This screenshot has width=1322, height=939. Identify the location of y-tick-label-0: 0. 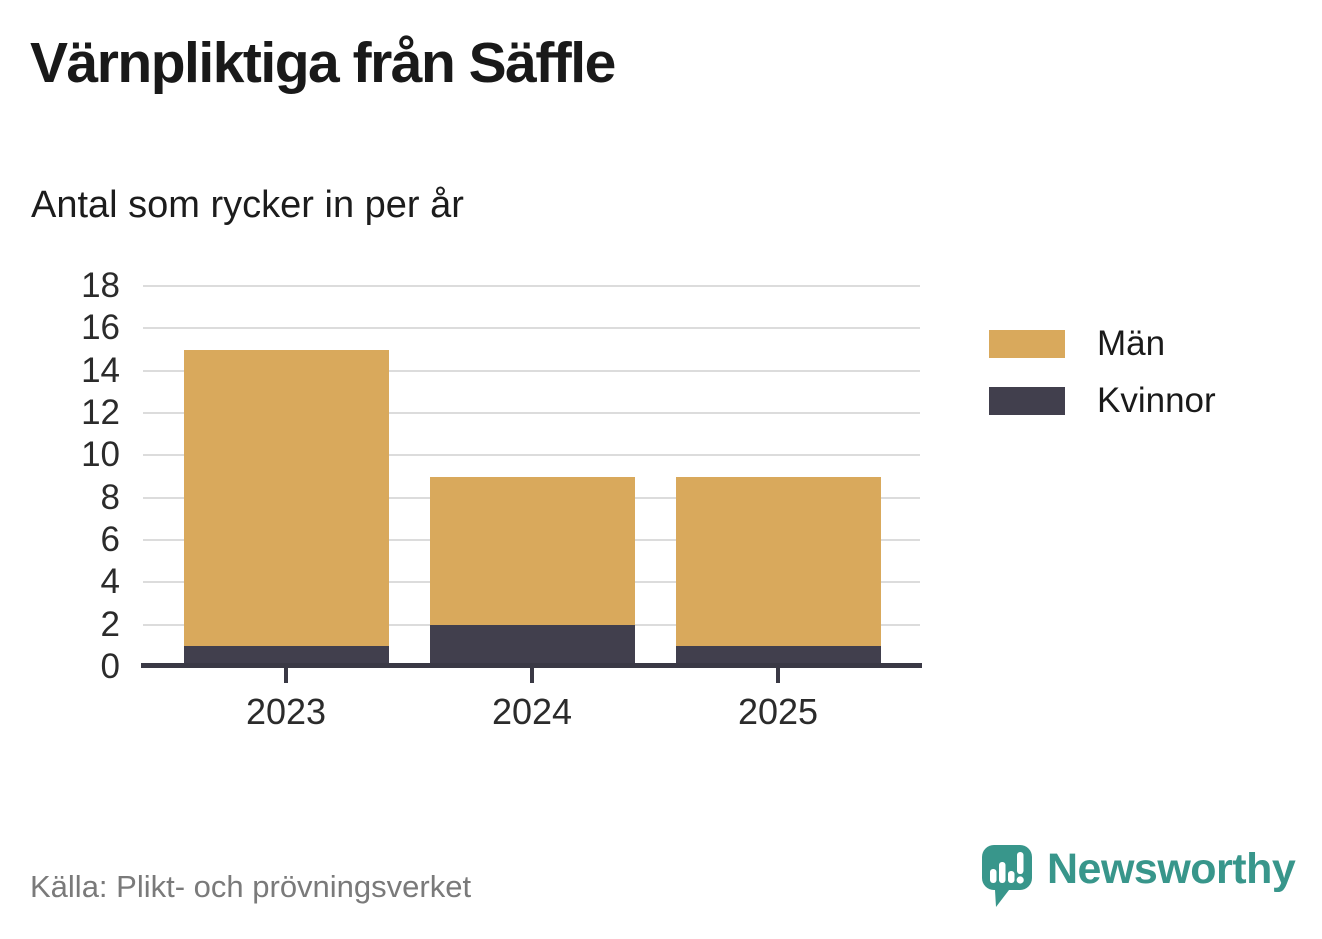
(110, 666).